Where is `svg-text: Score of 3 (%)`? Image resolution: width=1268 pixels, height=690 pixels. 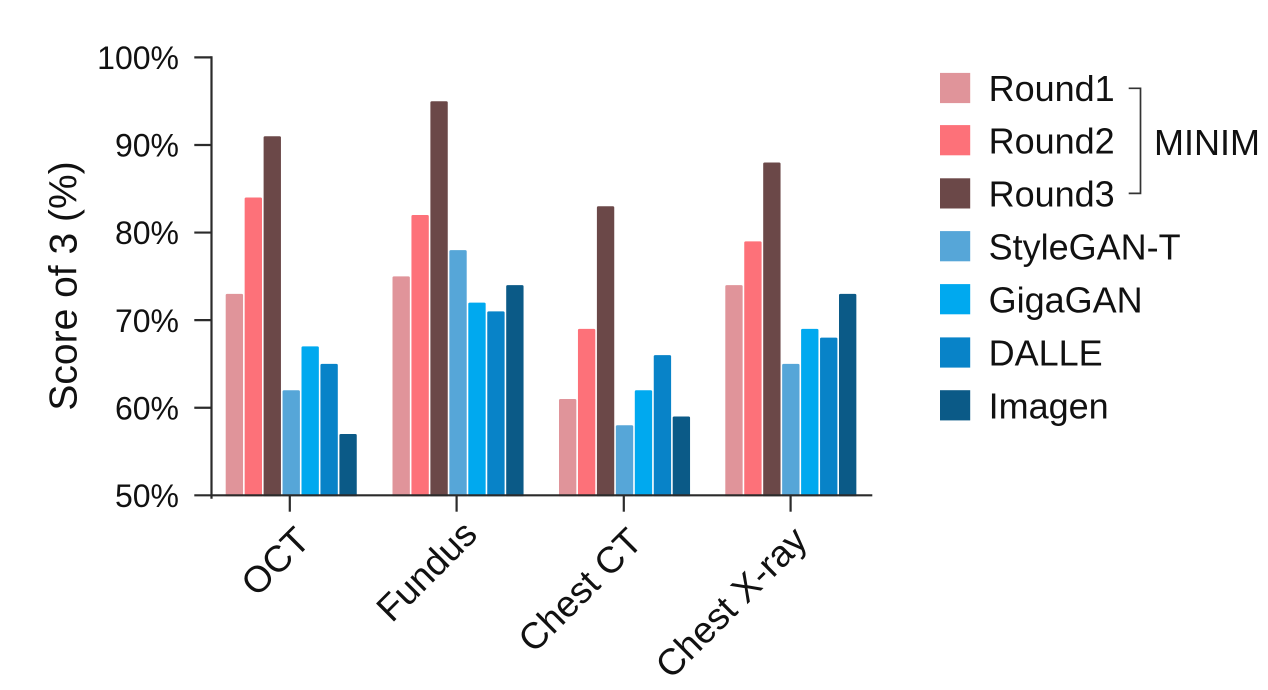
svg-text: Score of 3 (%) is located at coordinates (64, 285).